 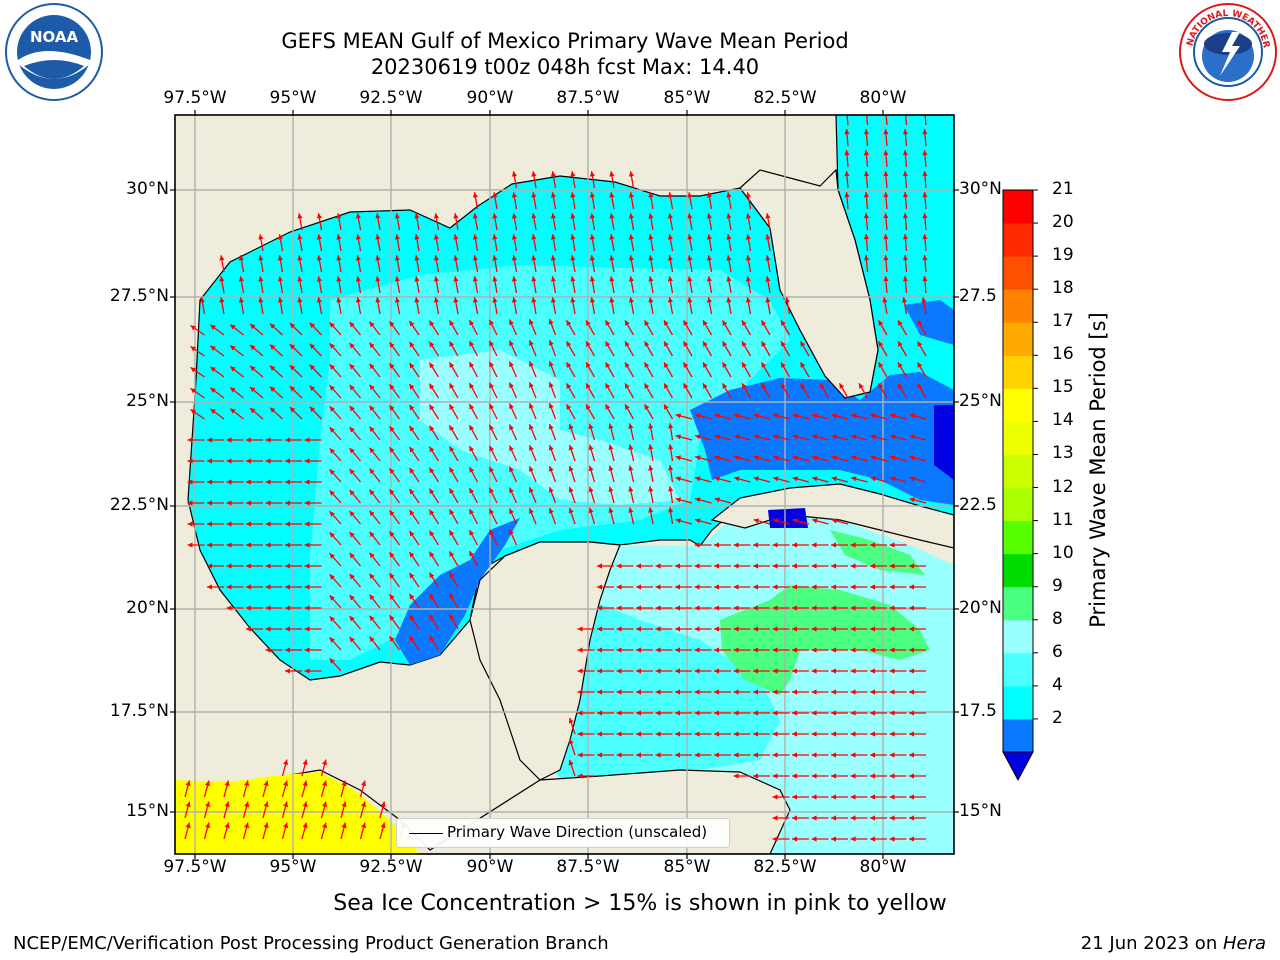 I want to click on colorbar-frame, so click(x=1018, y=471).